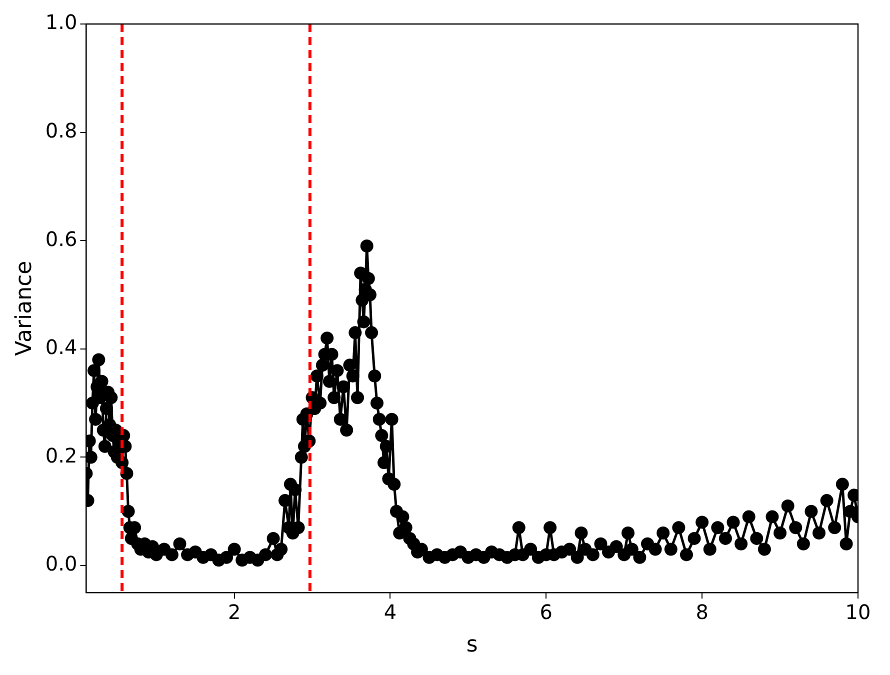 The height and width of the screenshot is (675, 890). What do you see at coordinates (61, 22) in the screenshot?
I see `y-tick-label: 1.0` at bounding box center [61, 22].